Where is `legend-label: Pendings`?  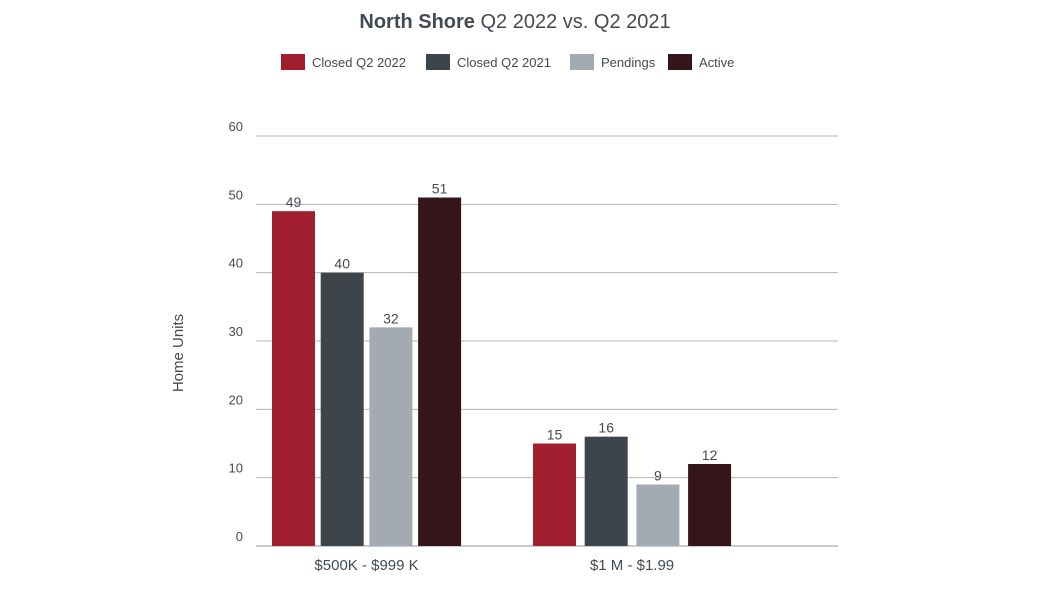 legend-label: Pendings is located at coordinates (628, 62).